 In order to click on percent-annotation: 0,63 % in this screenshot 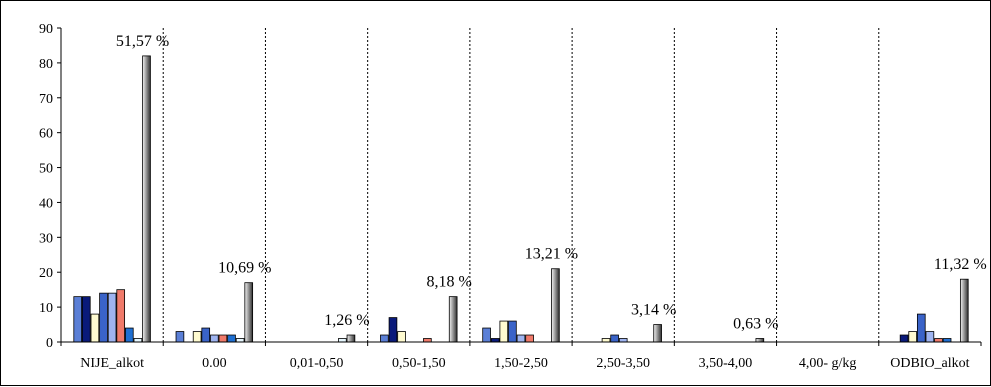, I will do `click(755, 324)`.